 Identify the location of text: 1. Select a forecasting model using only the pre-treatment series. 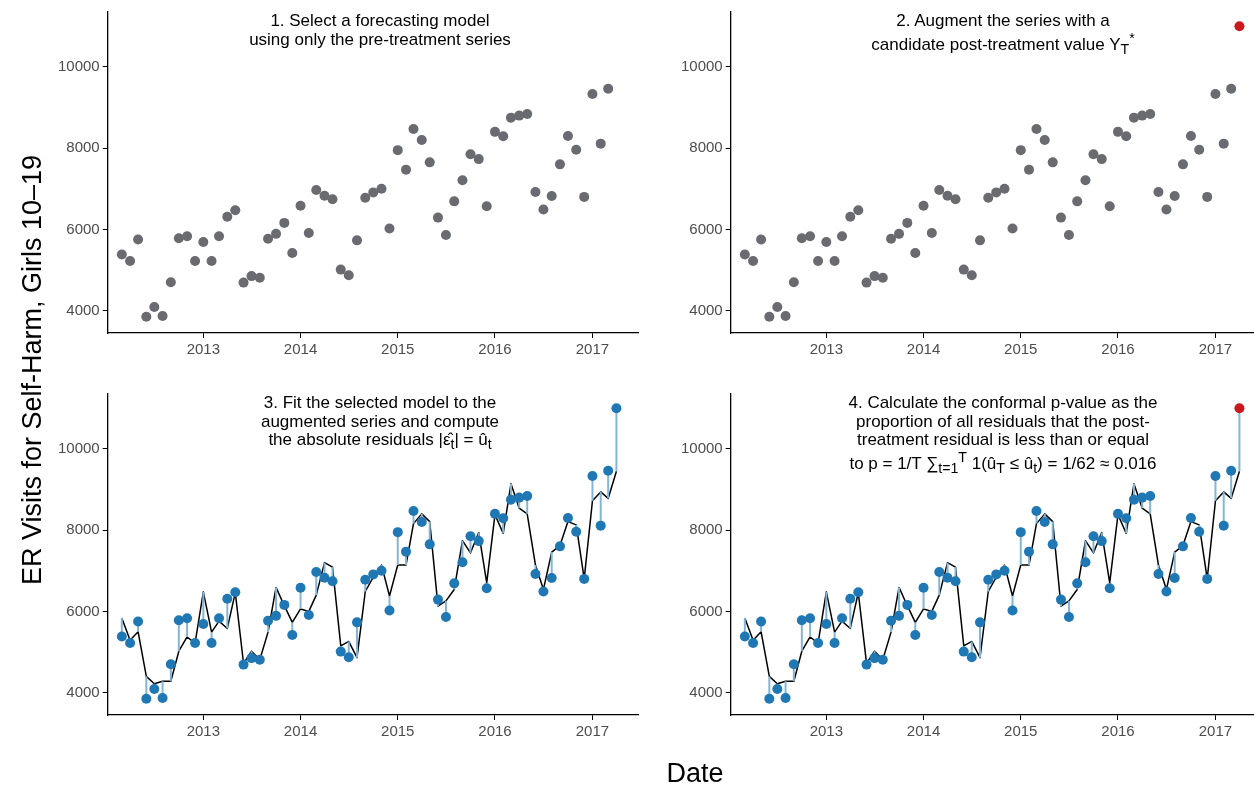
(380, 30).